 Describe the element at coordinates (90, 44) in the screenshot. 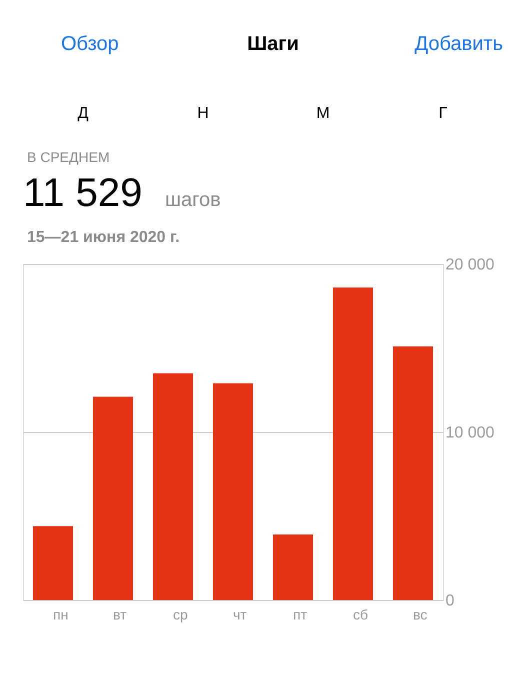

I see `text: Обзор` at that location.